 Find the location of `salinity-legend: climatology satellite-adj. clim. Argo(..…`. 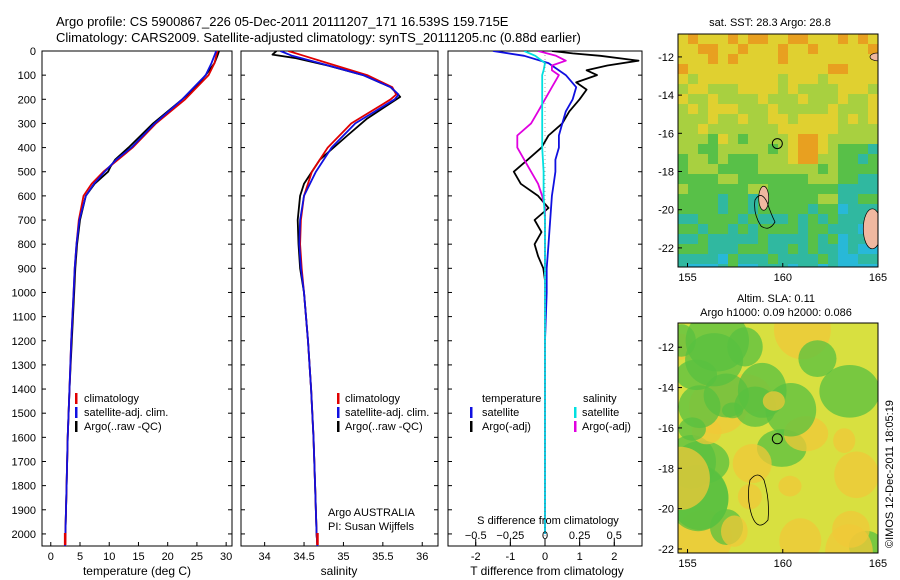

salinity-legend: climatology satellite-adj. clim. Argo(..… is located at coordinates (378, 463).